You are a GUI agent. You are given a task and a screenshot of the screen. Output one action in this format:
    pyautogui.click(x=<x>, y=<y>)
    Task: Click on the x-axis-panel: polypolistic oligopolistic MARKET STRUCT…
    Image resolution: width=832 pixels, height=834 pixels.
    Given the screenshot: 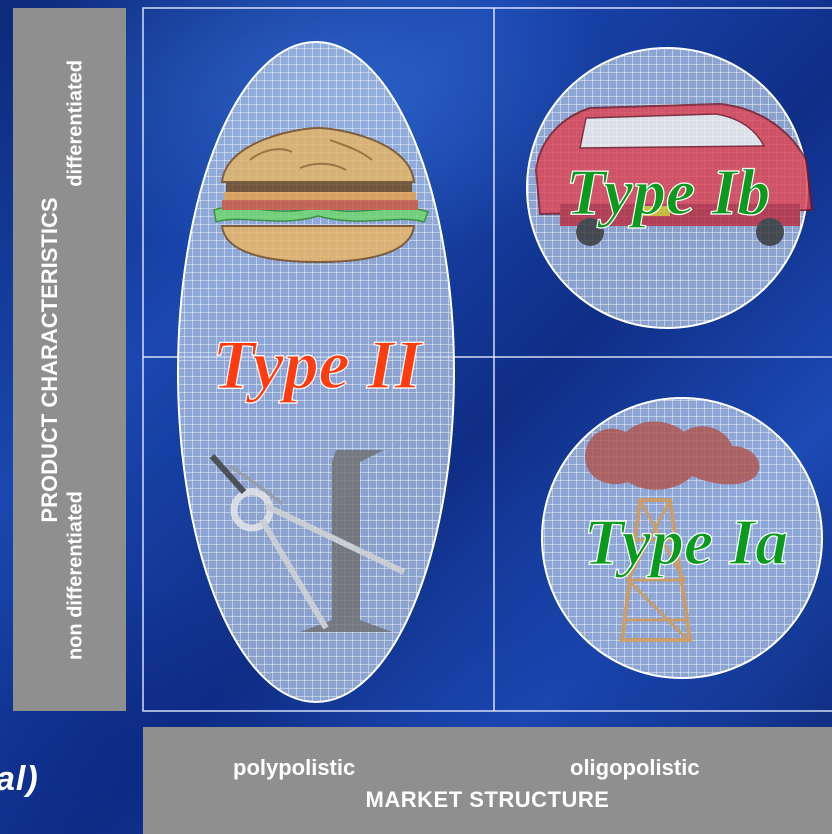 What is the action you would take?
    pyautogui.click(x=487, y=780)
    